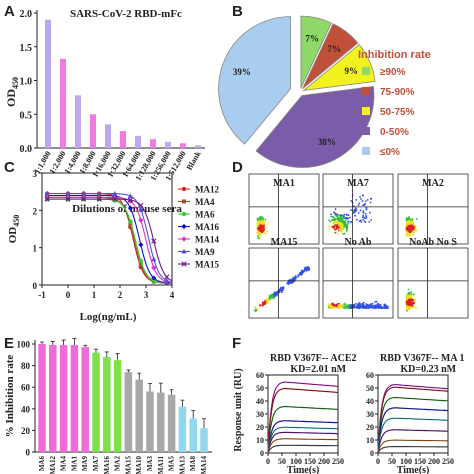 The height and width of the screenshot is (474, 474). Describe the element at coordinates (313, 358) in the screenshot. I see `chart-f-title: RBD V367F-- ACE2` at that location.